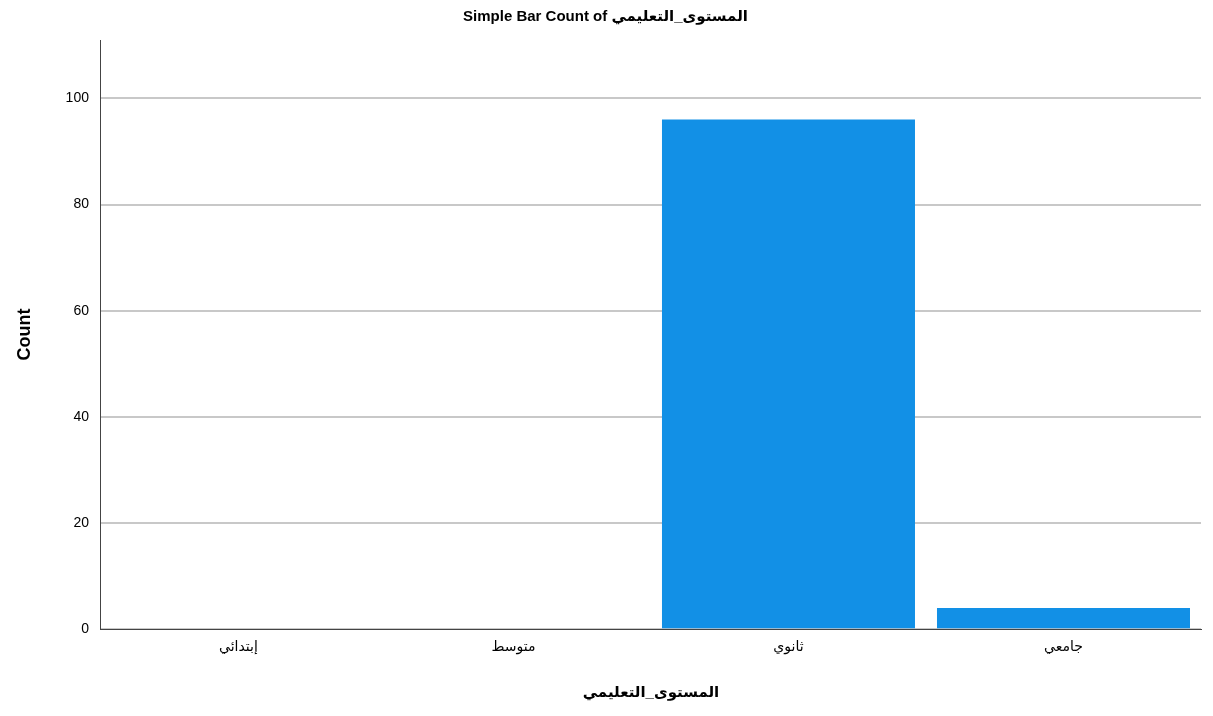 Image resolution: width=1213 pixels, height=716 pixels. I want to click on y-axis-title: Count, so click(23, 334).